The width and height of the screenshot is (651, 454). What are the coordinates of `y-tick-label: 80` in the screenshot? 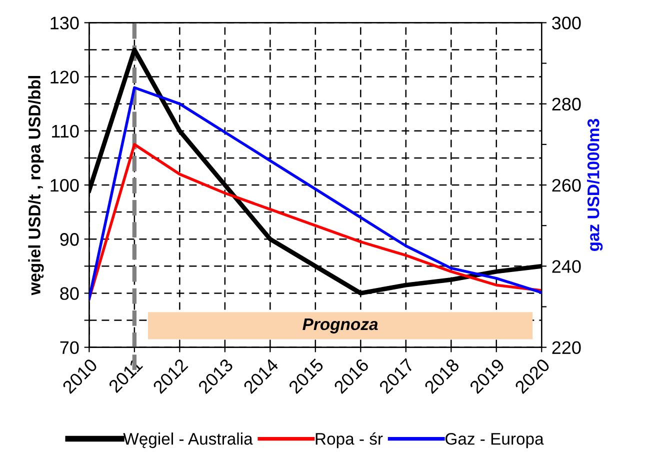 It's located at (69, 293).